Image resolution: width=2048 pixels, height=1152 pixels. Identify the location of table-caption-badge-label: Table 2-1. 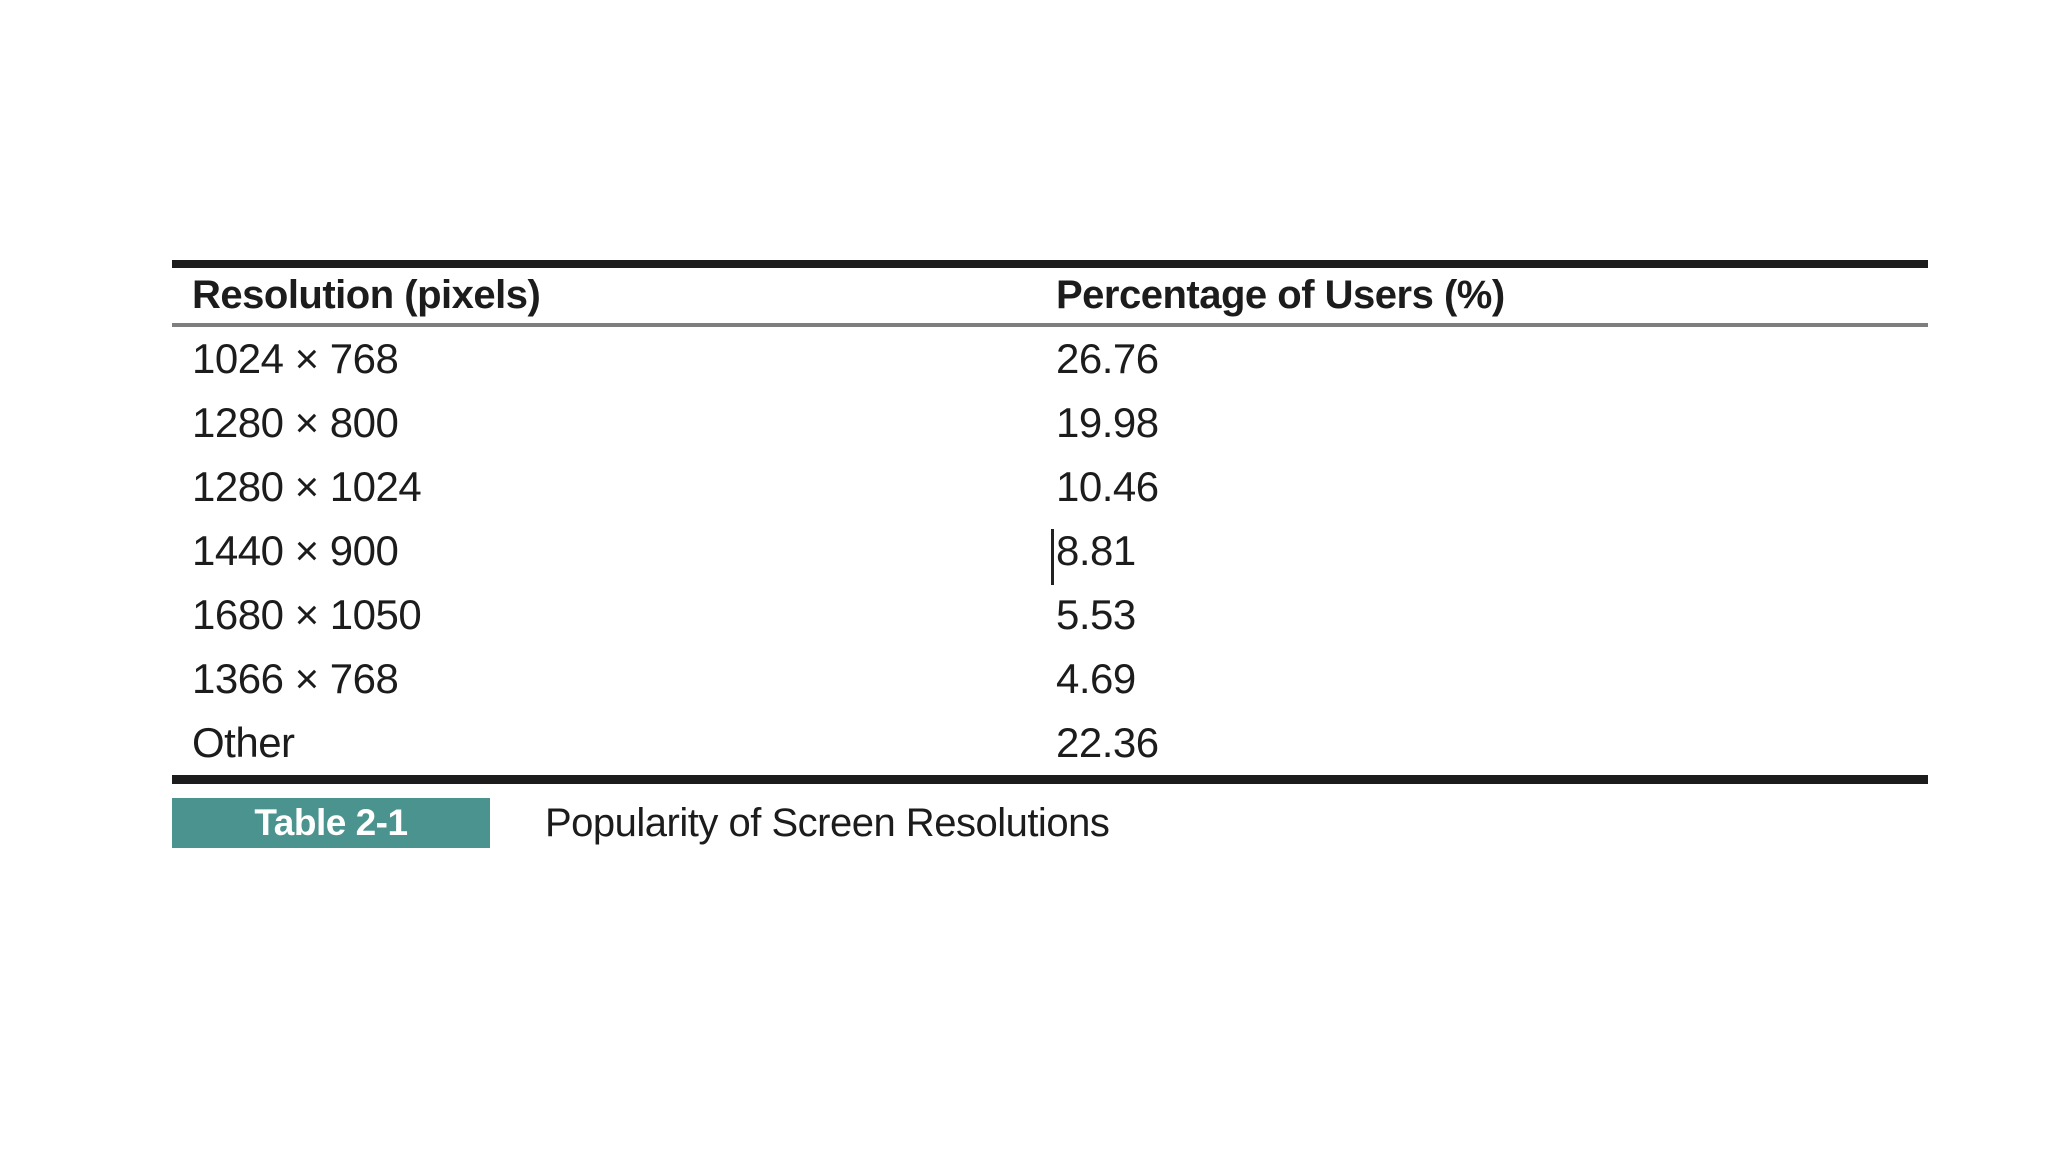
(331, 822).